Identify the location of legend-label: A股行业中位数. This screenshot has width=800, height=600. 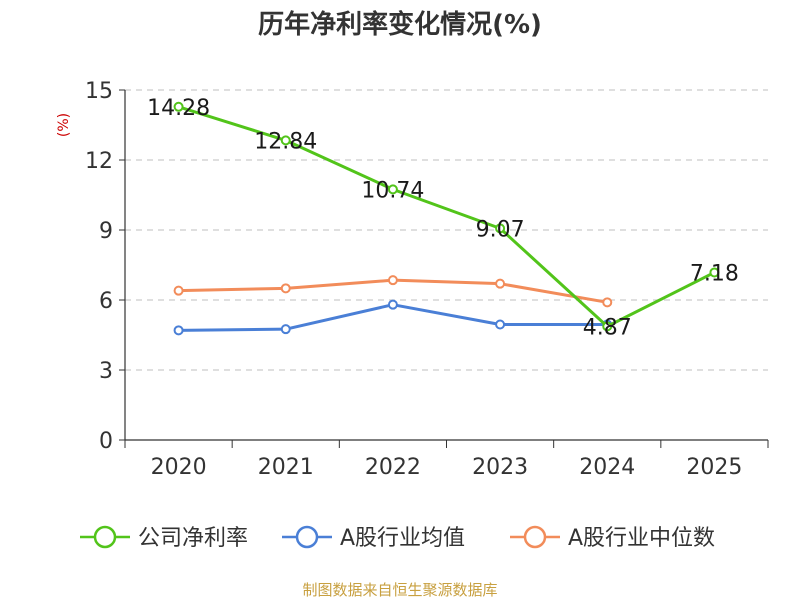
(641, 538).